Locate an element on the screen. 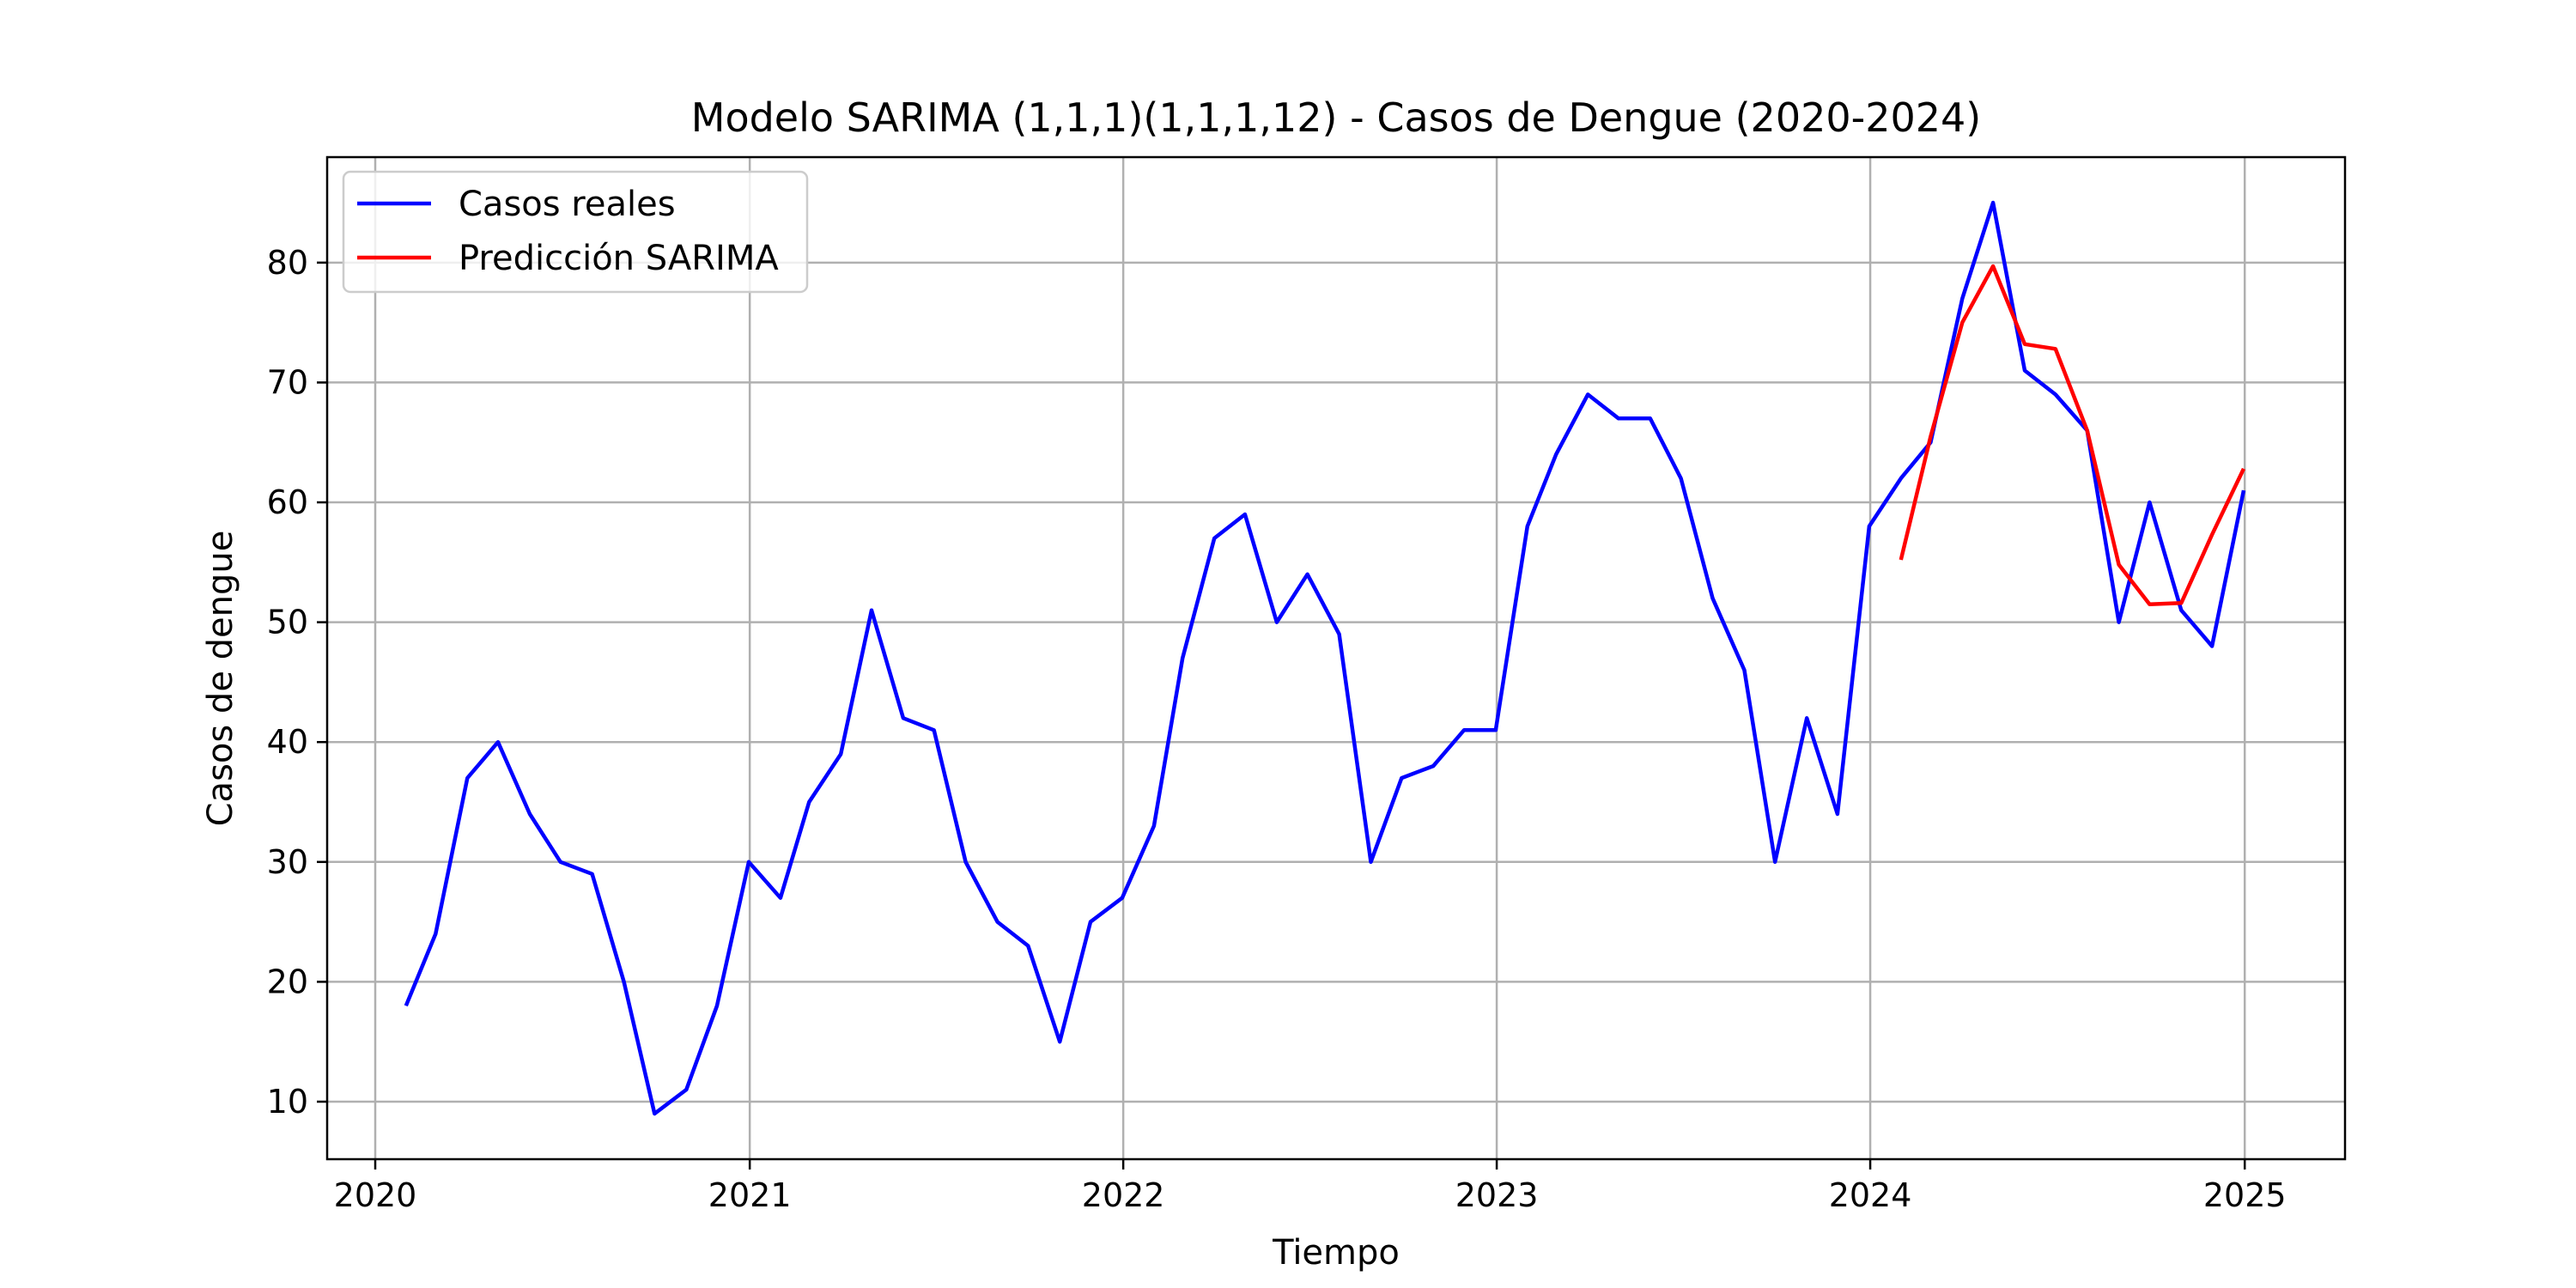  legend-label: Predicción SARIMA is located at coordinates (619, 258).